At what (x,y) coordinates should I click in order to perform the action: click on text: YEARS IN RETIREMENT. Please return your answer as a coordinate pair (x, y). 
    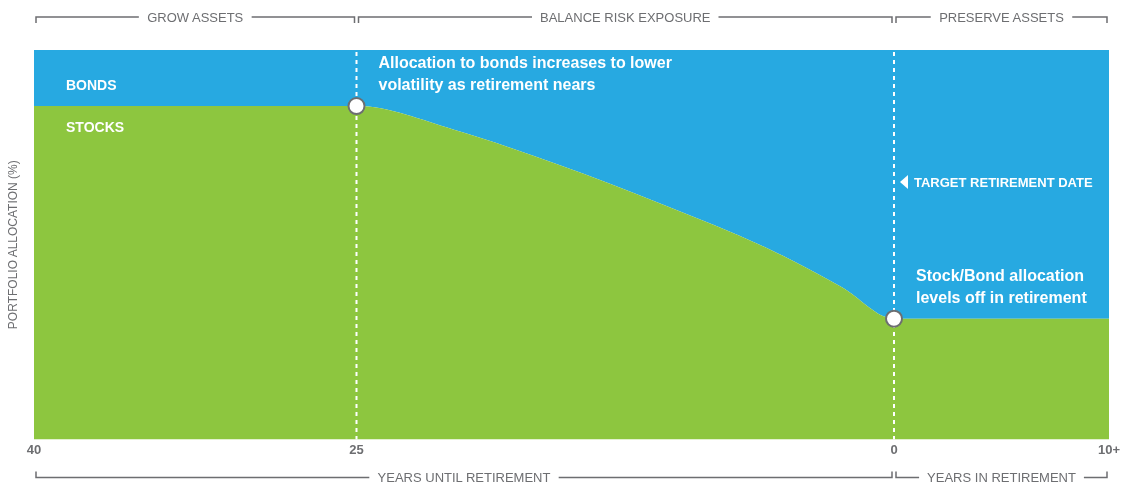
    Looking at the image, I should click on (1001, 477).